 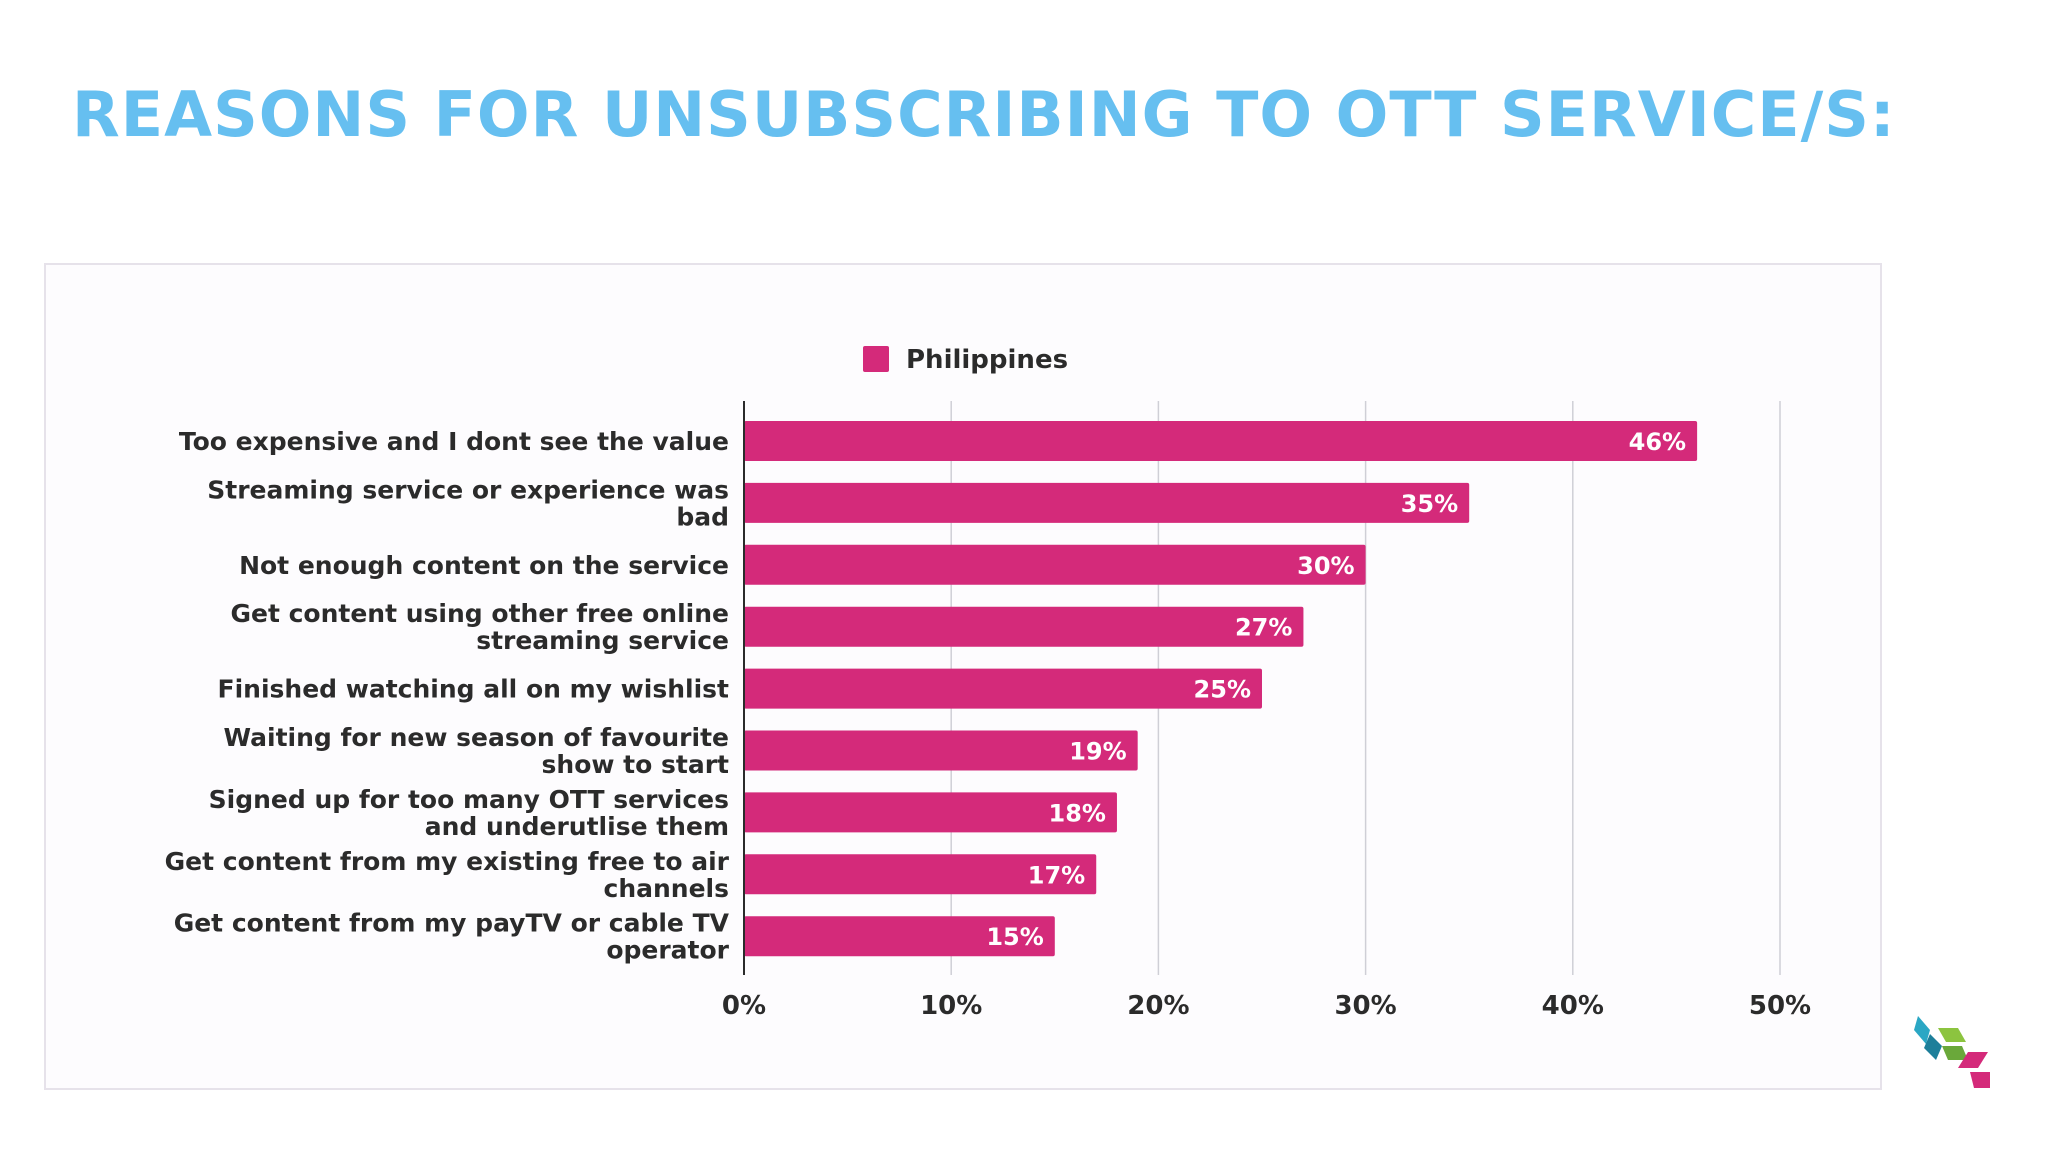 What do you see at coordinates (469, 799) in the screenshot?
I see `category-label: Signed up for too many OTT services` at bounding box center [469, 799].